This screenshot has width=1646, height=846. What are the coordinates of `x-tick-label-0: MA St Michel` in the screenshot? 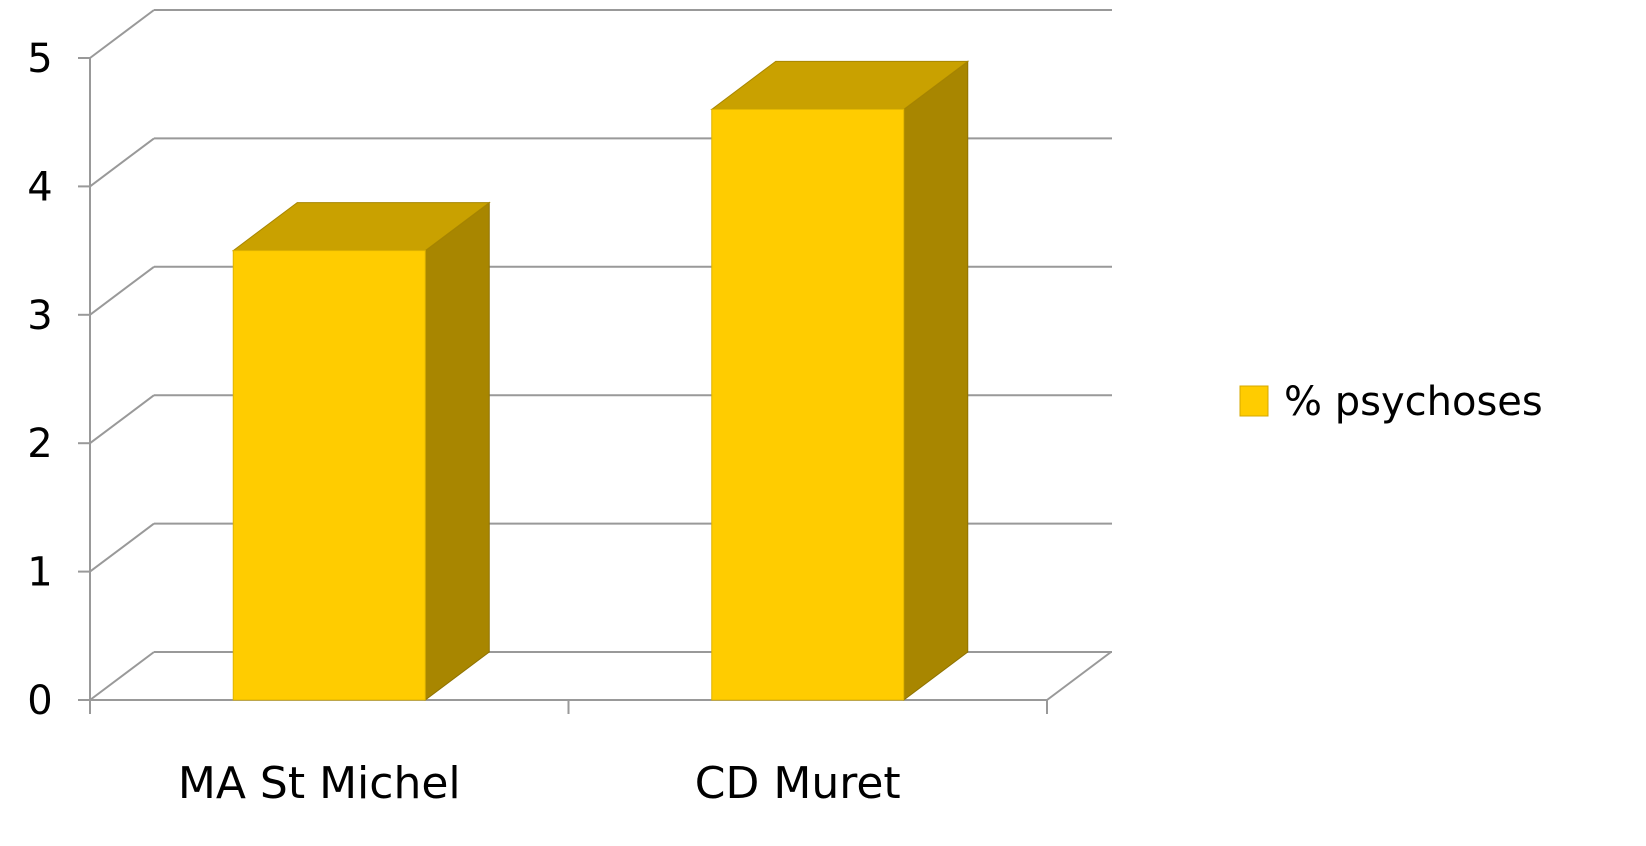 It's located at (319, 783).